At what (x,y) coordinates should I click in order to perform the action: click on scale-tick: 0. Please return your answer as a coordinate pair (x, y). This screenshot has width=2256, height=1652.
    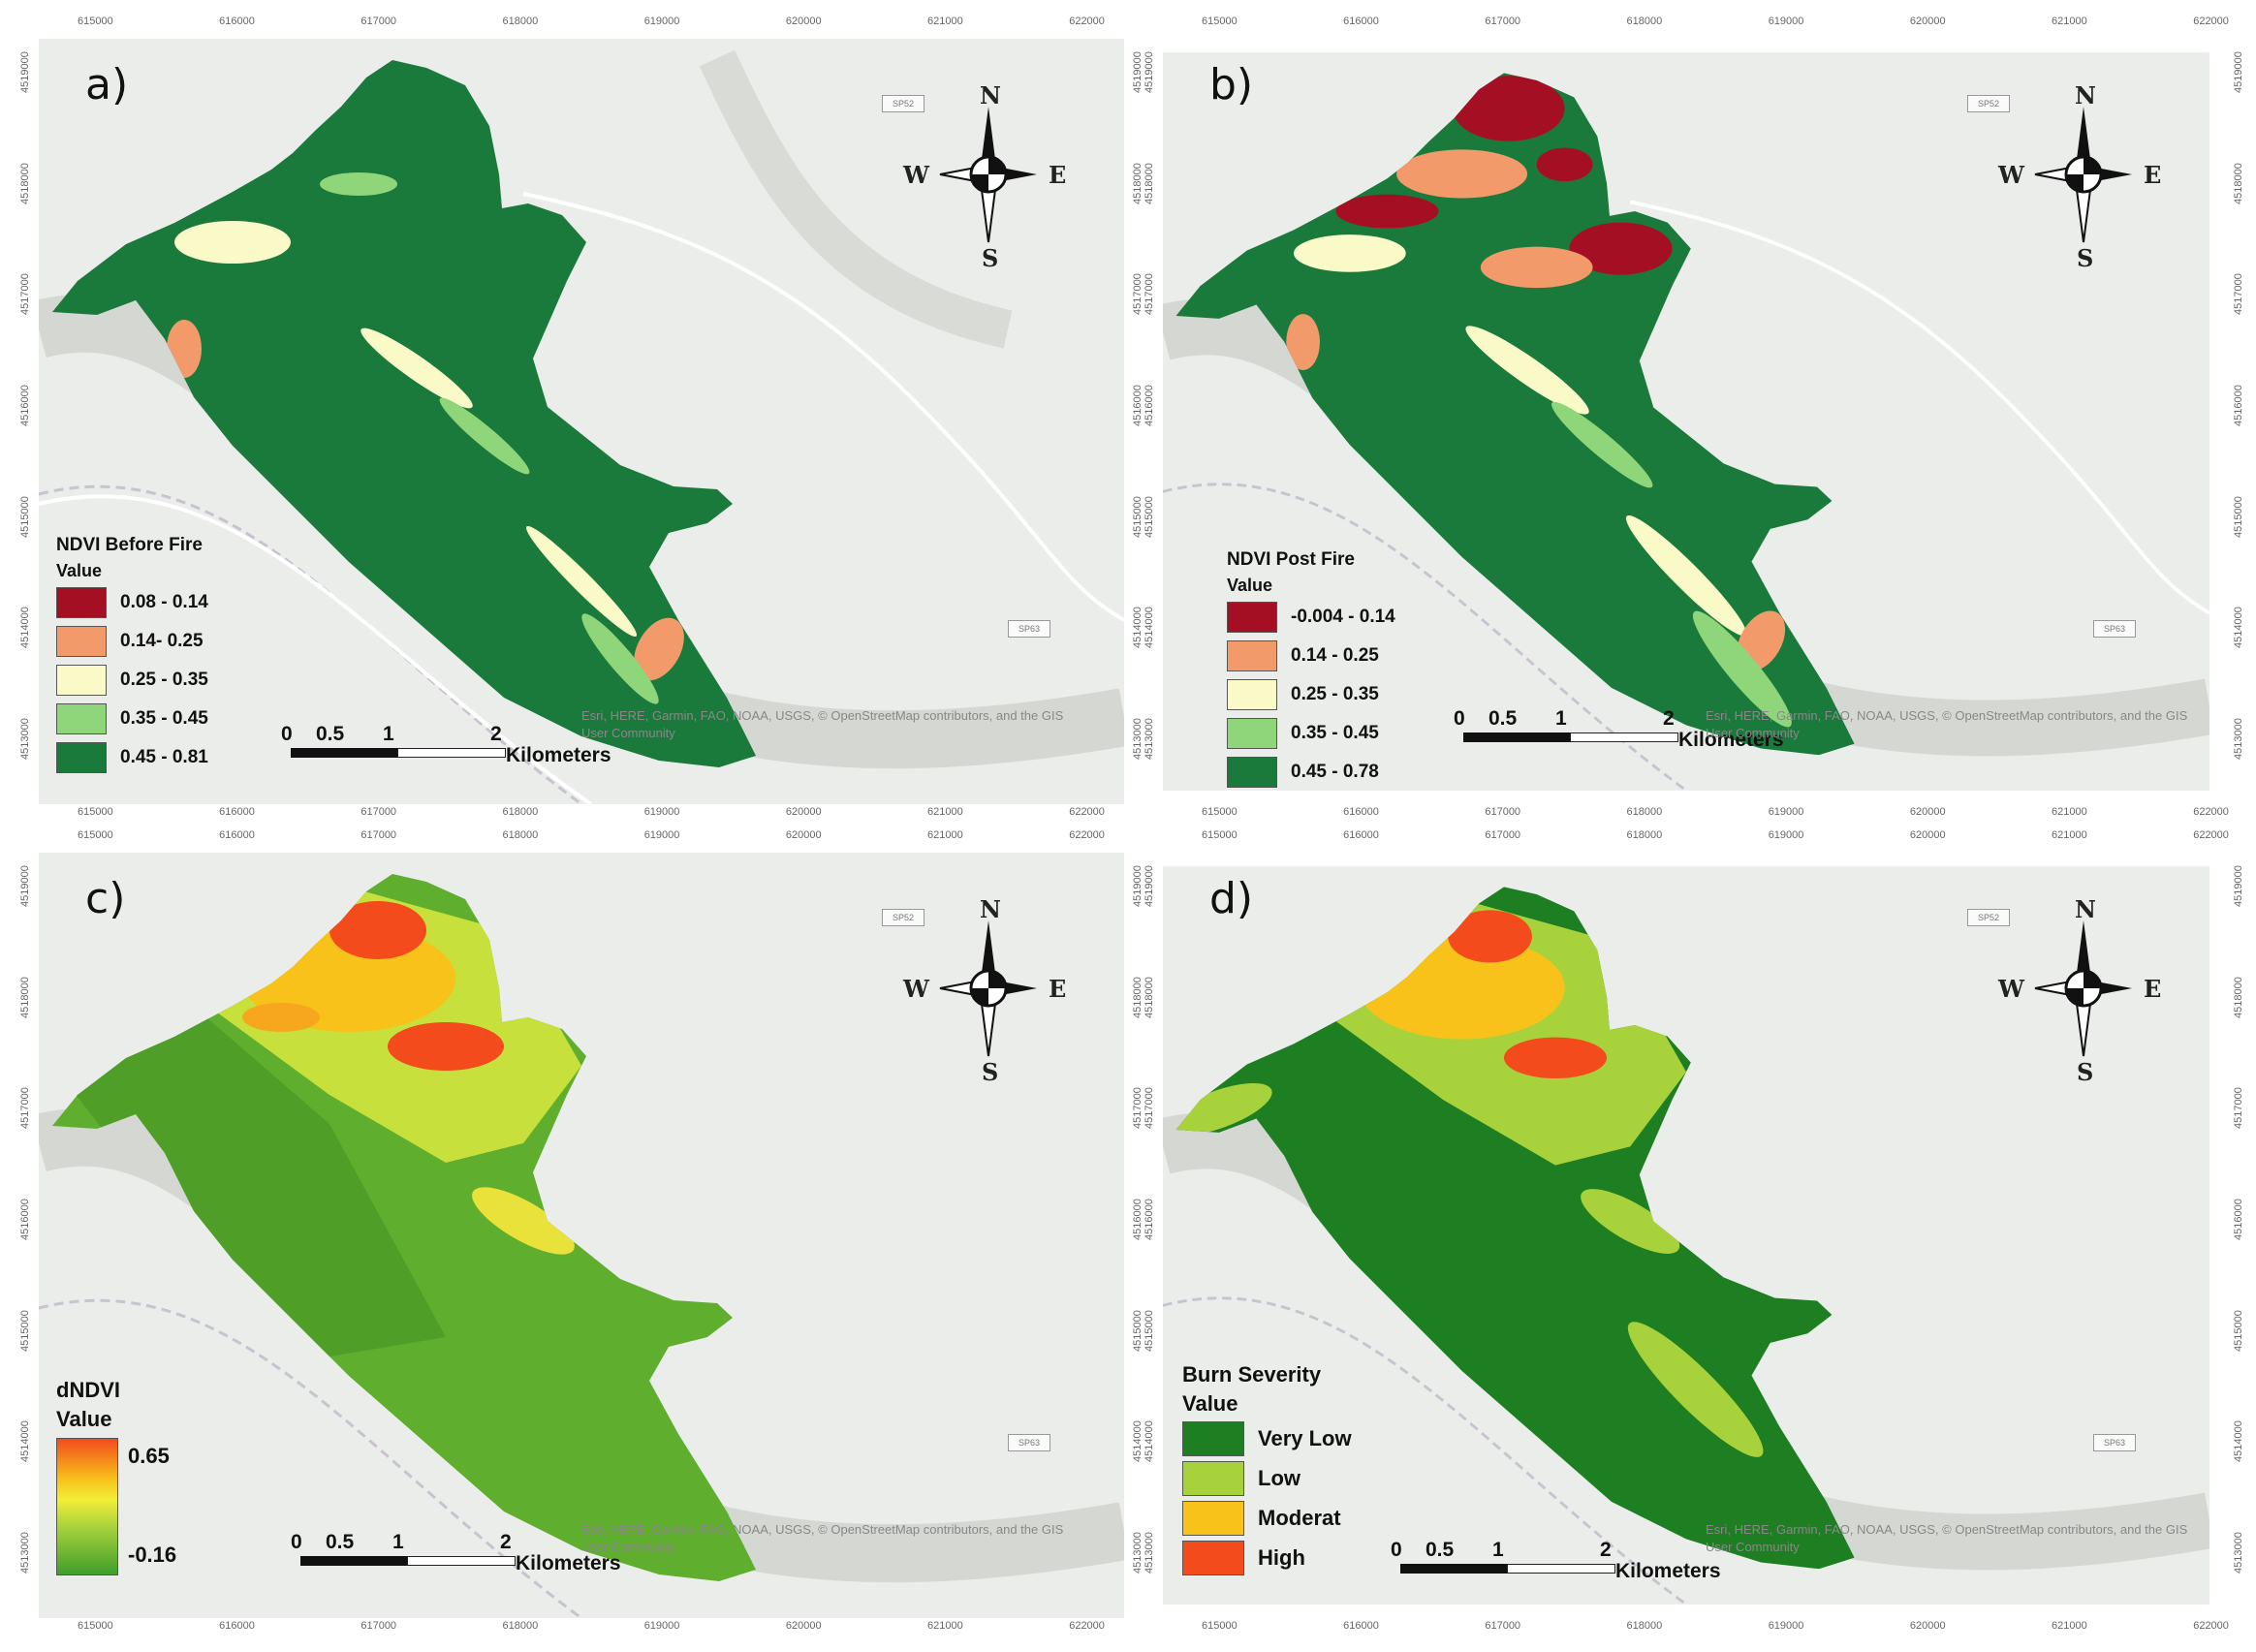
    Looking at the image, I should click on (1396, 1550).